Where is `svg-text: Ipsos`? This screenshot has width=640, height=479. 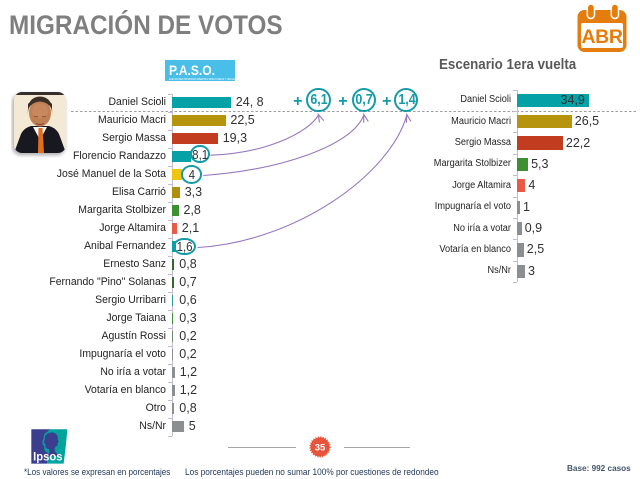
svg-text: Ipsos is located at coordinates (47, 457).